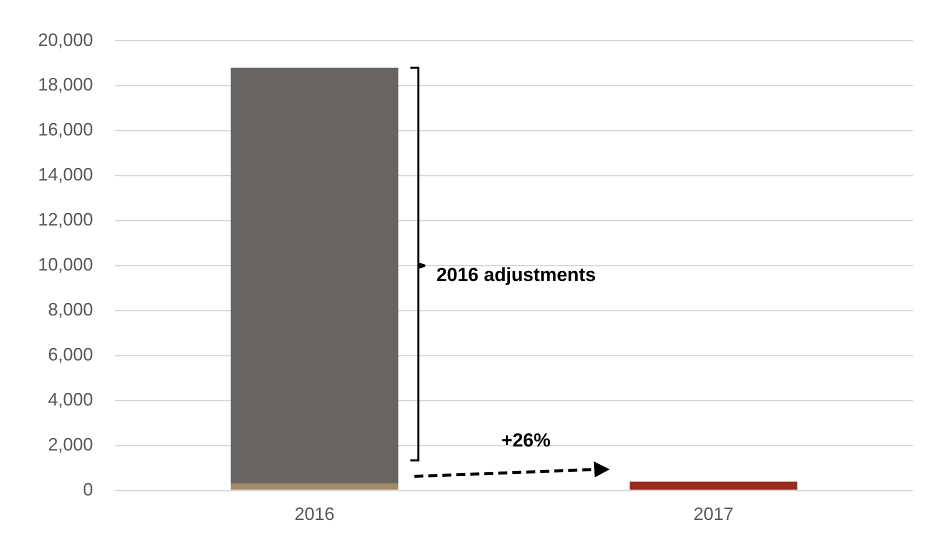 The width and height of the screenshot is (935, 548). Describe the element at coordinates (66, 174) in the screenshot. I see `y-tick-label: 14,000` at that location.